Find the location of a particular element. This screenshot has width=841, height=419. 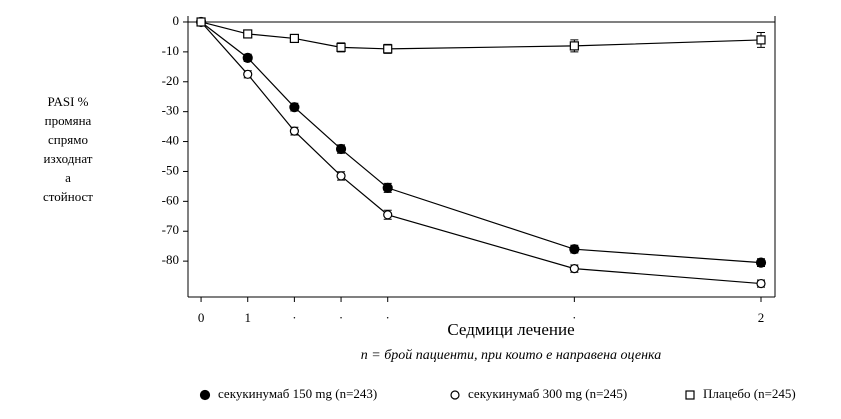

legend-label: Плацебо (n=245) is located at coordinates (749, 393).